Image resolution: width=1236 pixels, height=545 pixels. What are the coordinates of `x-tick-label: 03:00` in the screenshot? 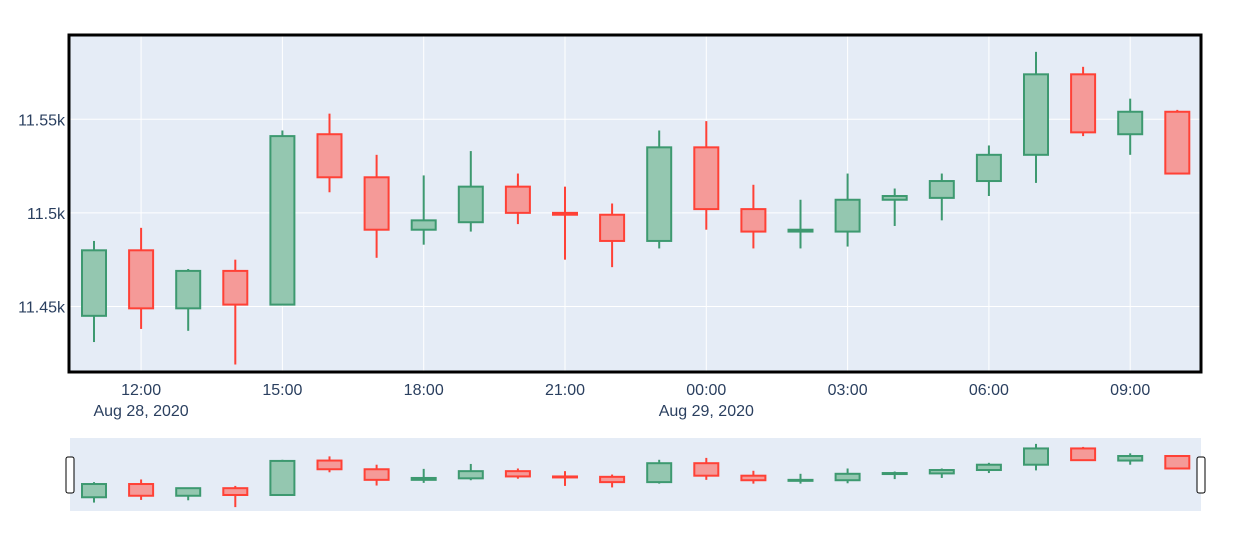 It's located at (848, 390).